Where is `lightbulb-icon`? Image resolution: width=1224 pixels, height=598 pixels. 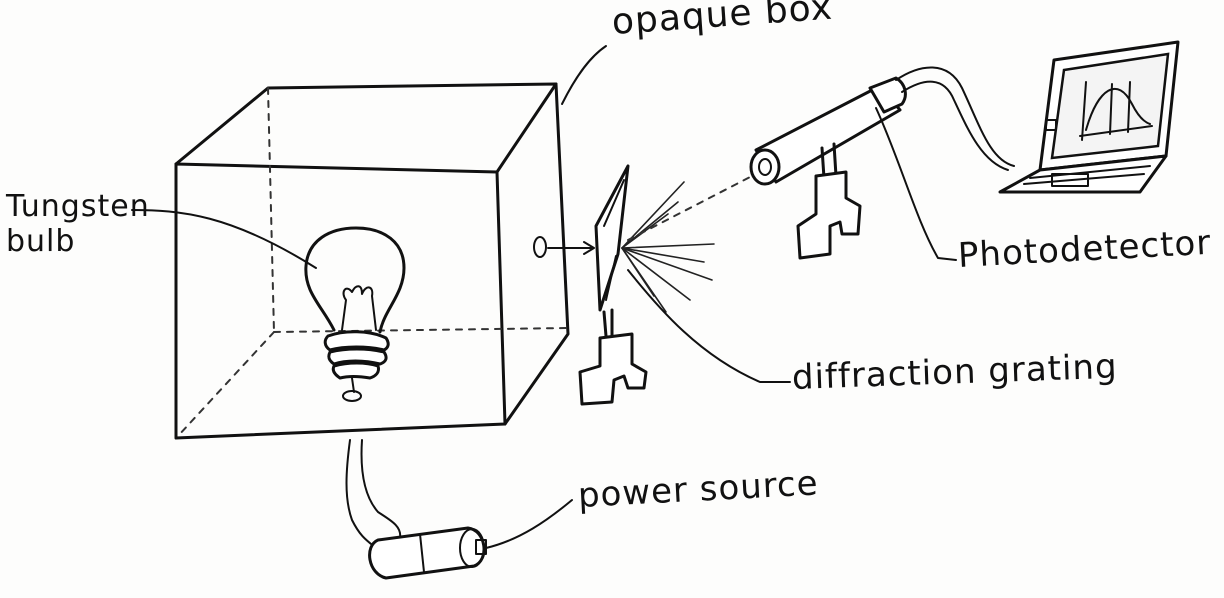 lightbulb-icon is located at coordinates (355, 314).